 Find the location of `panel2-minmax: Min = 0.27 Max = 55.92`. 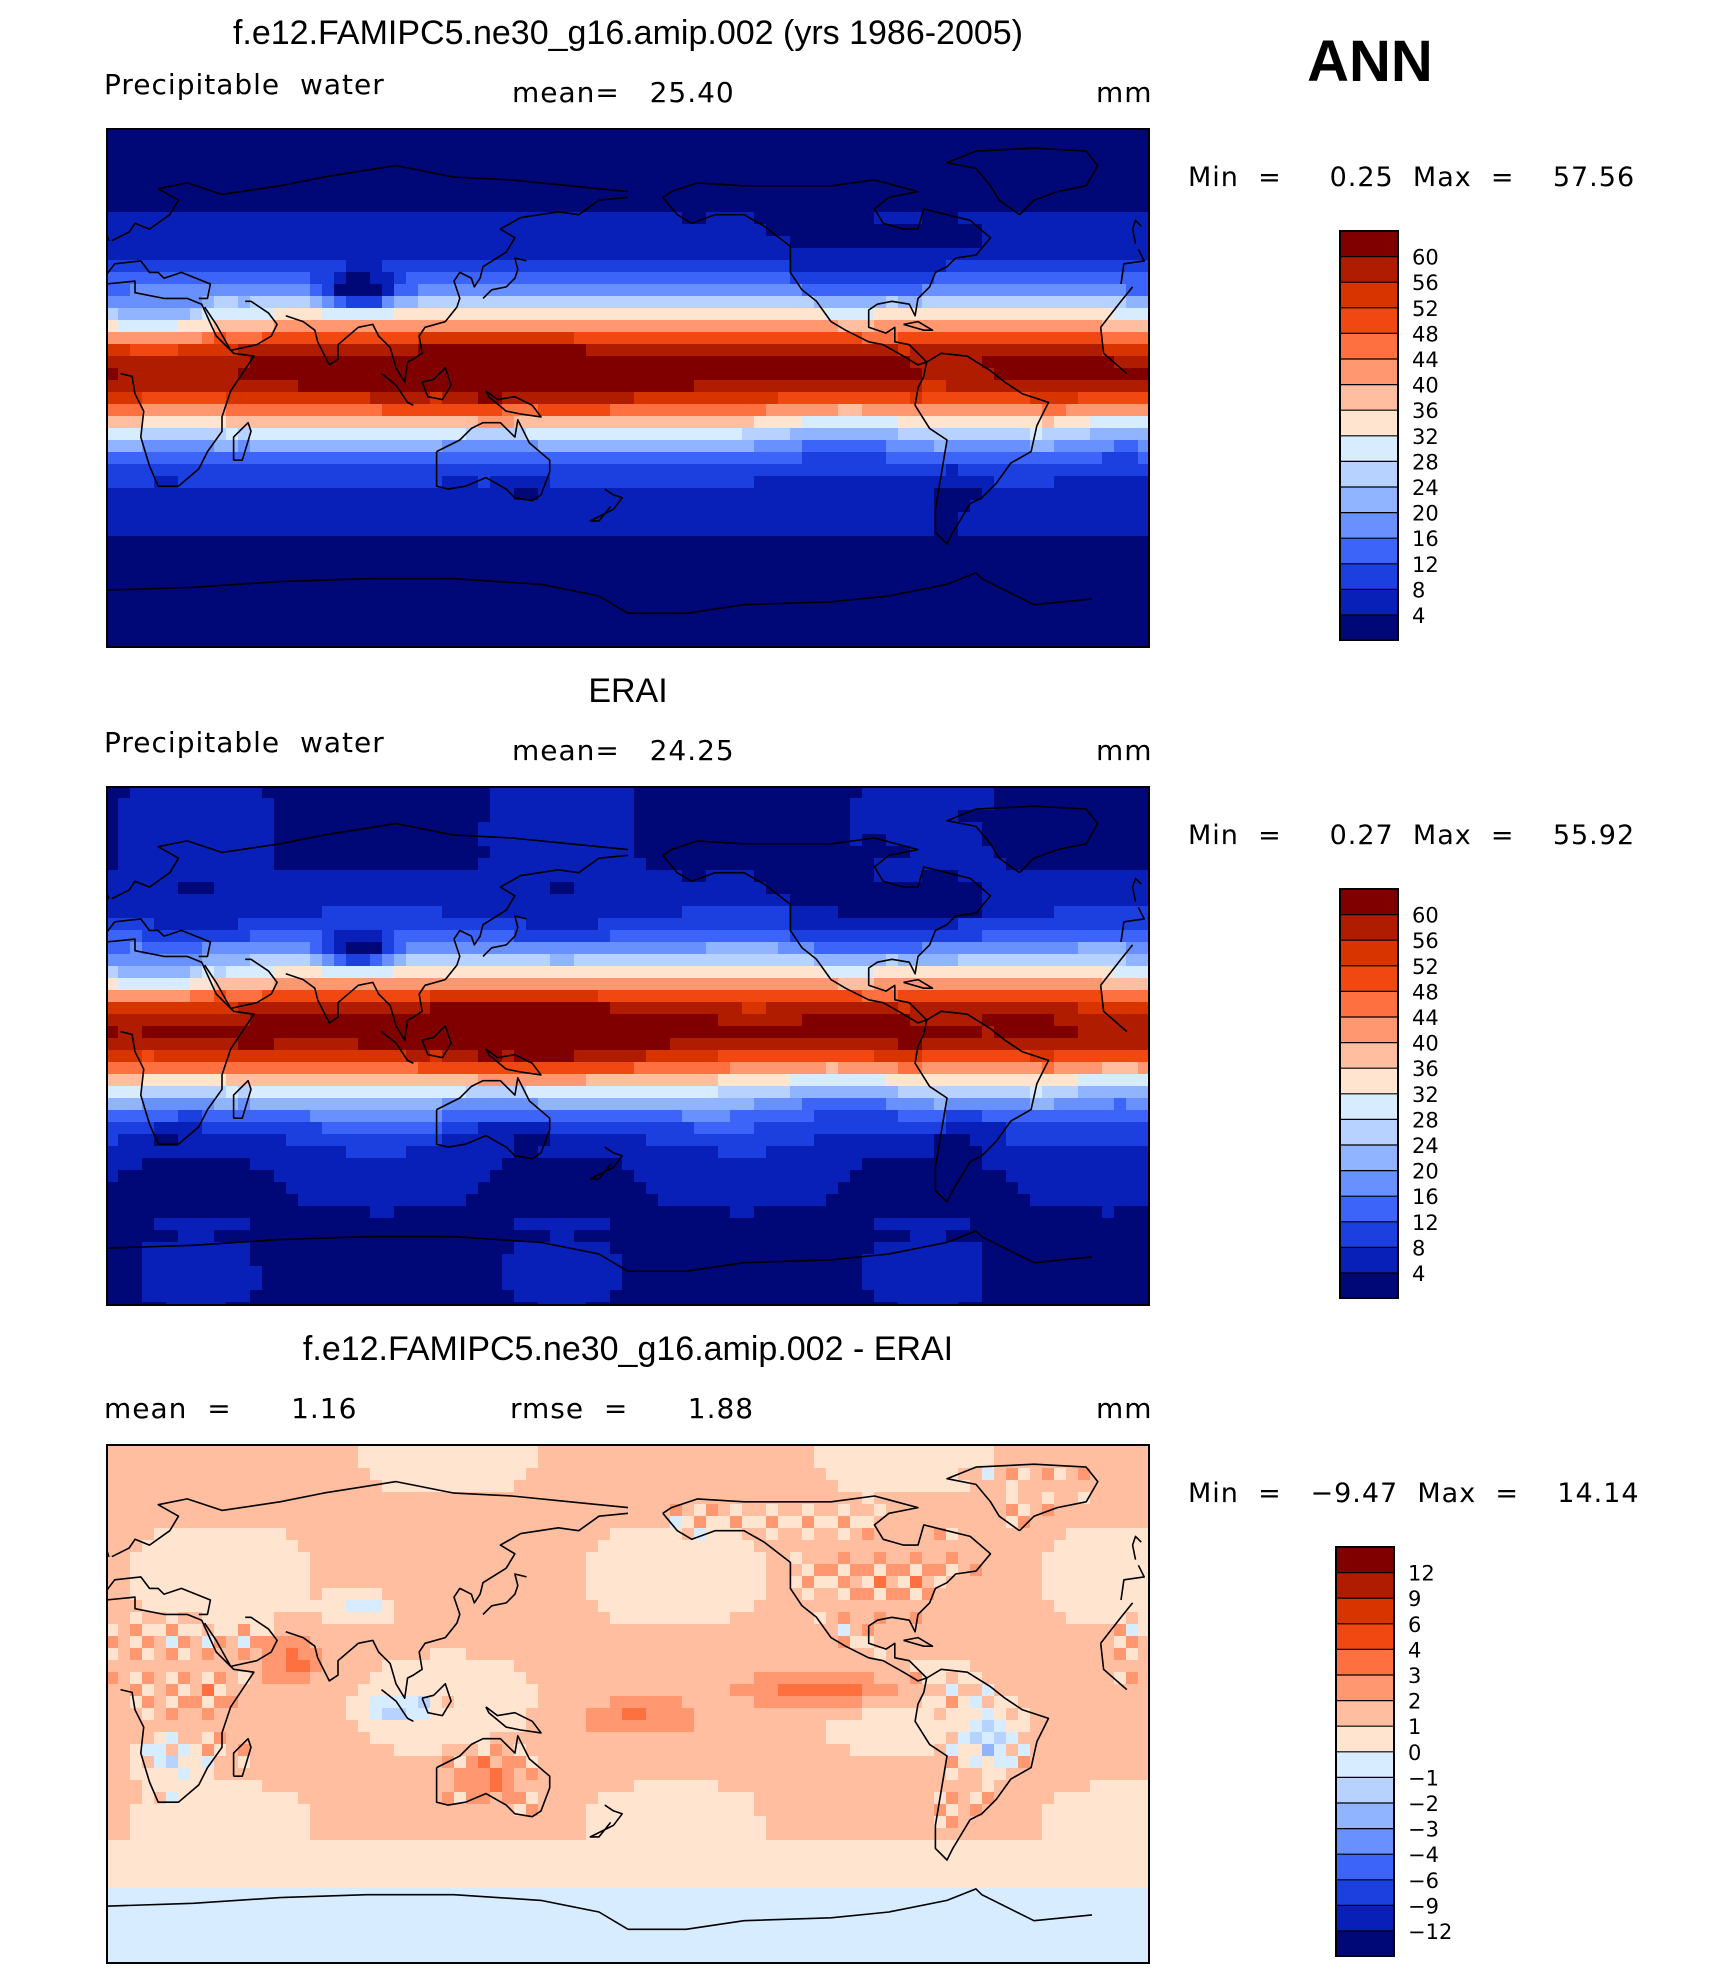

panel2-minmax: Min = 0.27 Max = 55.92 is located at coordinates (1412, 835).